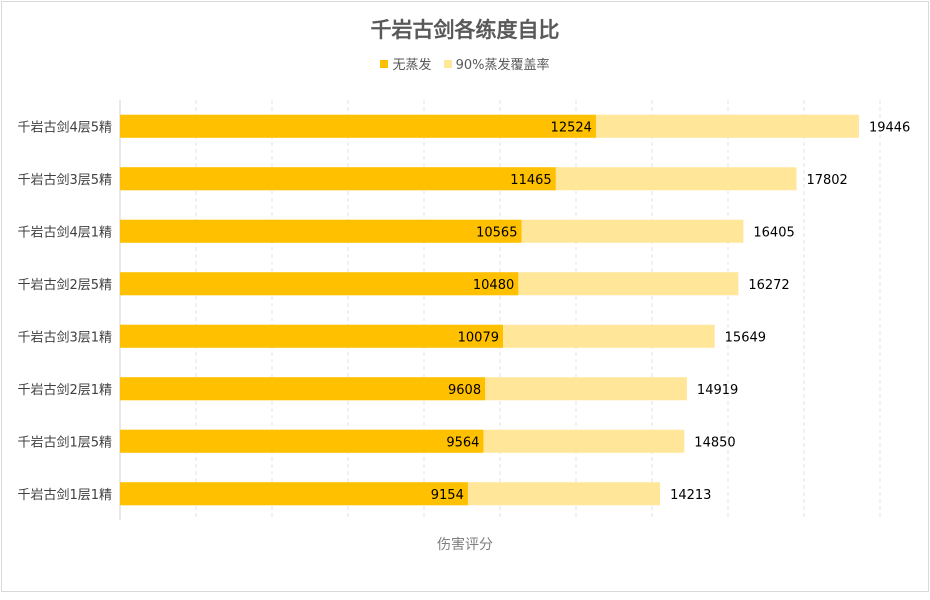 This screenshot has height=600, width=930. I want to click on data-label-series-0: 10079, so click(478, 337).